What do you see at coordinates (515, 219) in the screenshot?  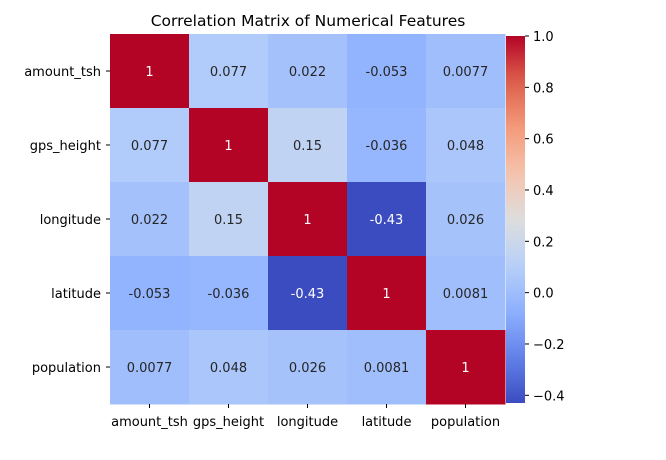 I see `colorbar-gradient` at bounding box center [515, 219].